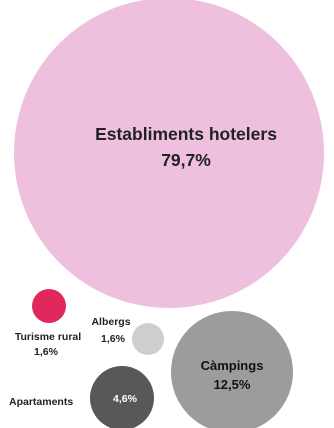 The image size is (334, 428). What do you see at coordinates (110, 322) in the screenshot?
I see `label-albergs: Albergs` at bounding box center [110, 322].